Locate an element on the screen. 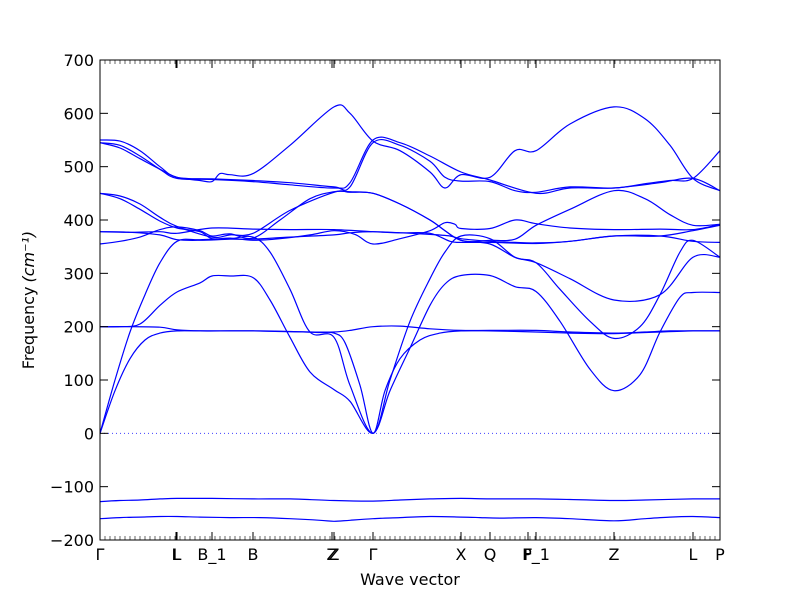  y-tick-label: 700 is located at coordinates (78, 60).